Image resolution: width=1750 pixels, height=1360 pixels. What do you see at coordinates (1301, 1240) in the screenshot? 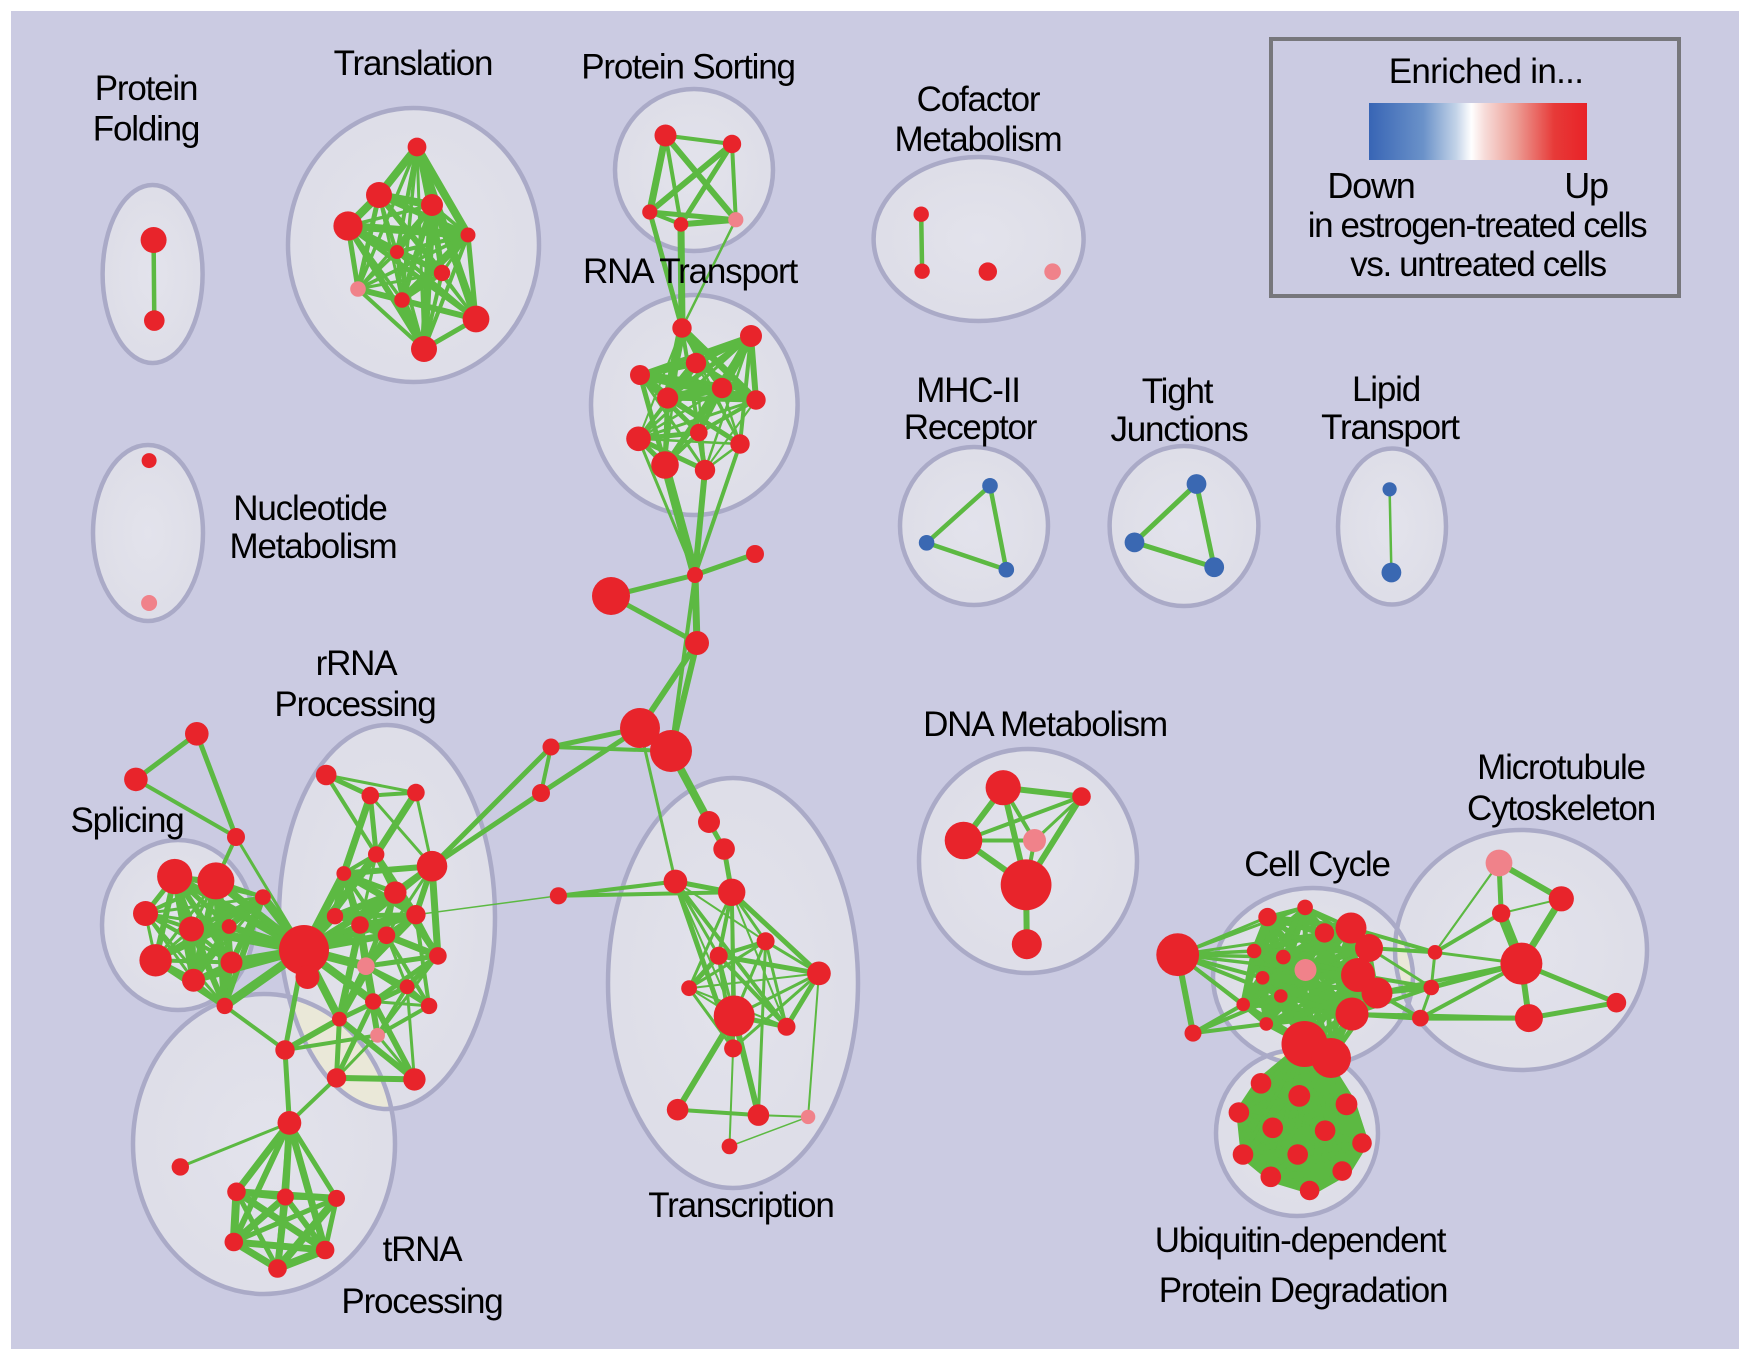
I see `svg-text: Ubiquitin-dependent` at bounding box center [1301, 1240].